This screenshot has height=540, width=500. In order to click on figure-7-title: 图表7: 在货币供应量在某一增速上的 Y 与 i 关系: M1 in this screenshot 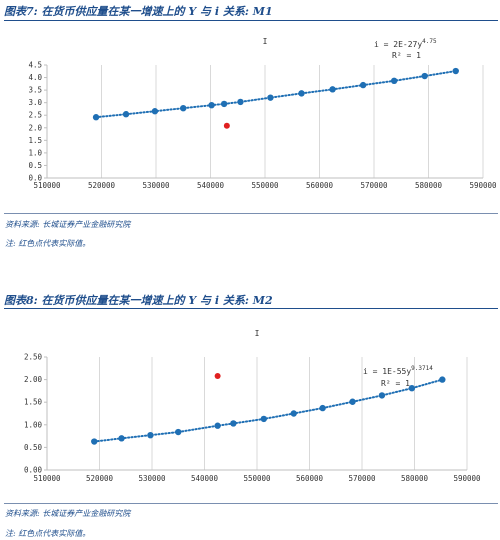, I will do `click(138, 11)`.